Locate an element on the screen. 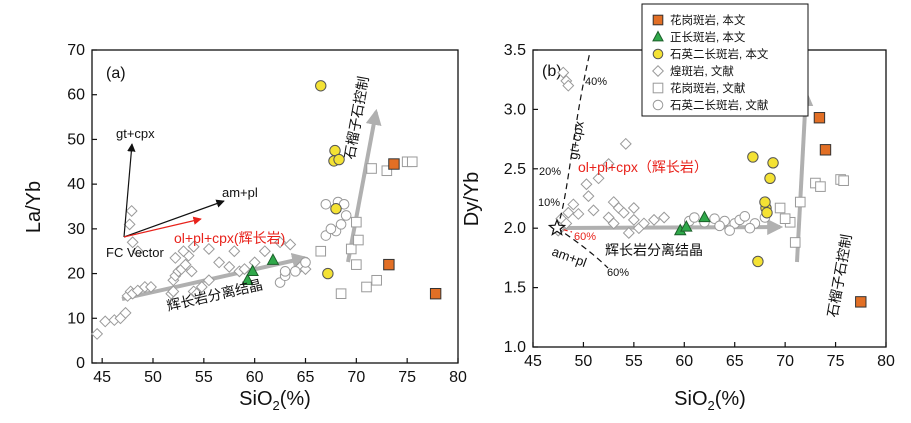  panel-a-ylabel: La/Yb is located at coordinates (34, 207).